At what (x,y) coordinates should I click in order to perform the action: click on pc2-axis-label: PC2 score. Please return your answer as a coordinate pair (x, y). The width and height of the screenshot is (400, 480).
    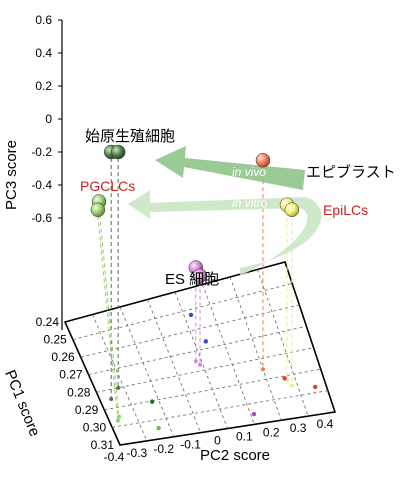
    Looking at the image, I should click on (235, 455).